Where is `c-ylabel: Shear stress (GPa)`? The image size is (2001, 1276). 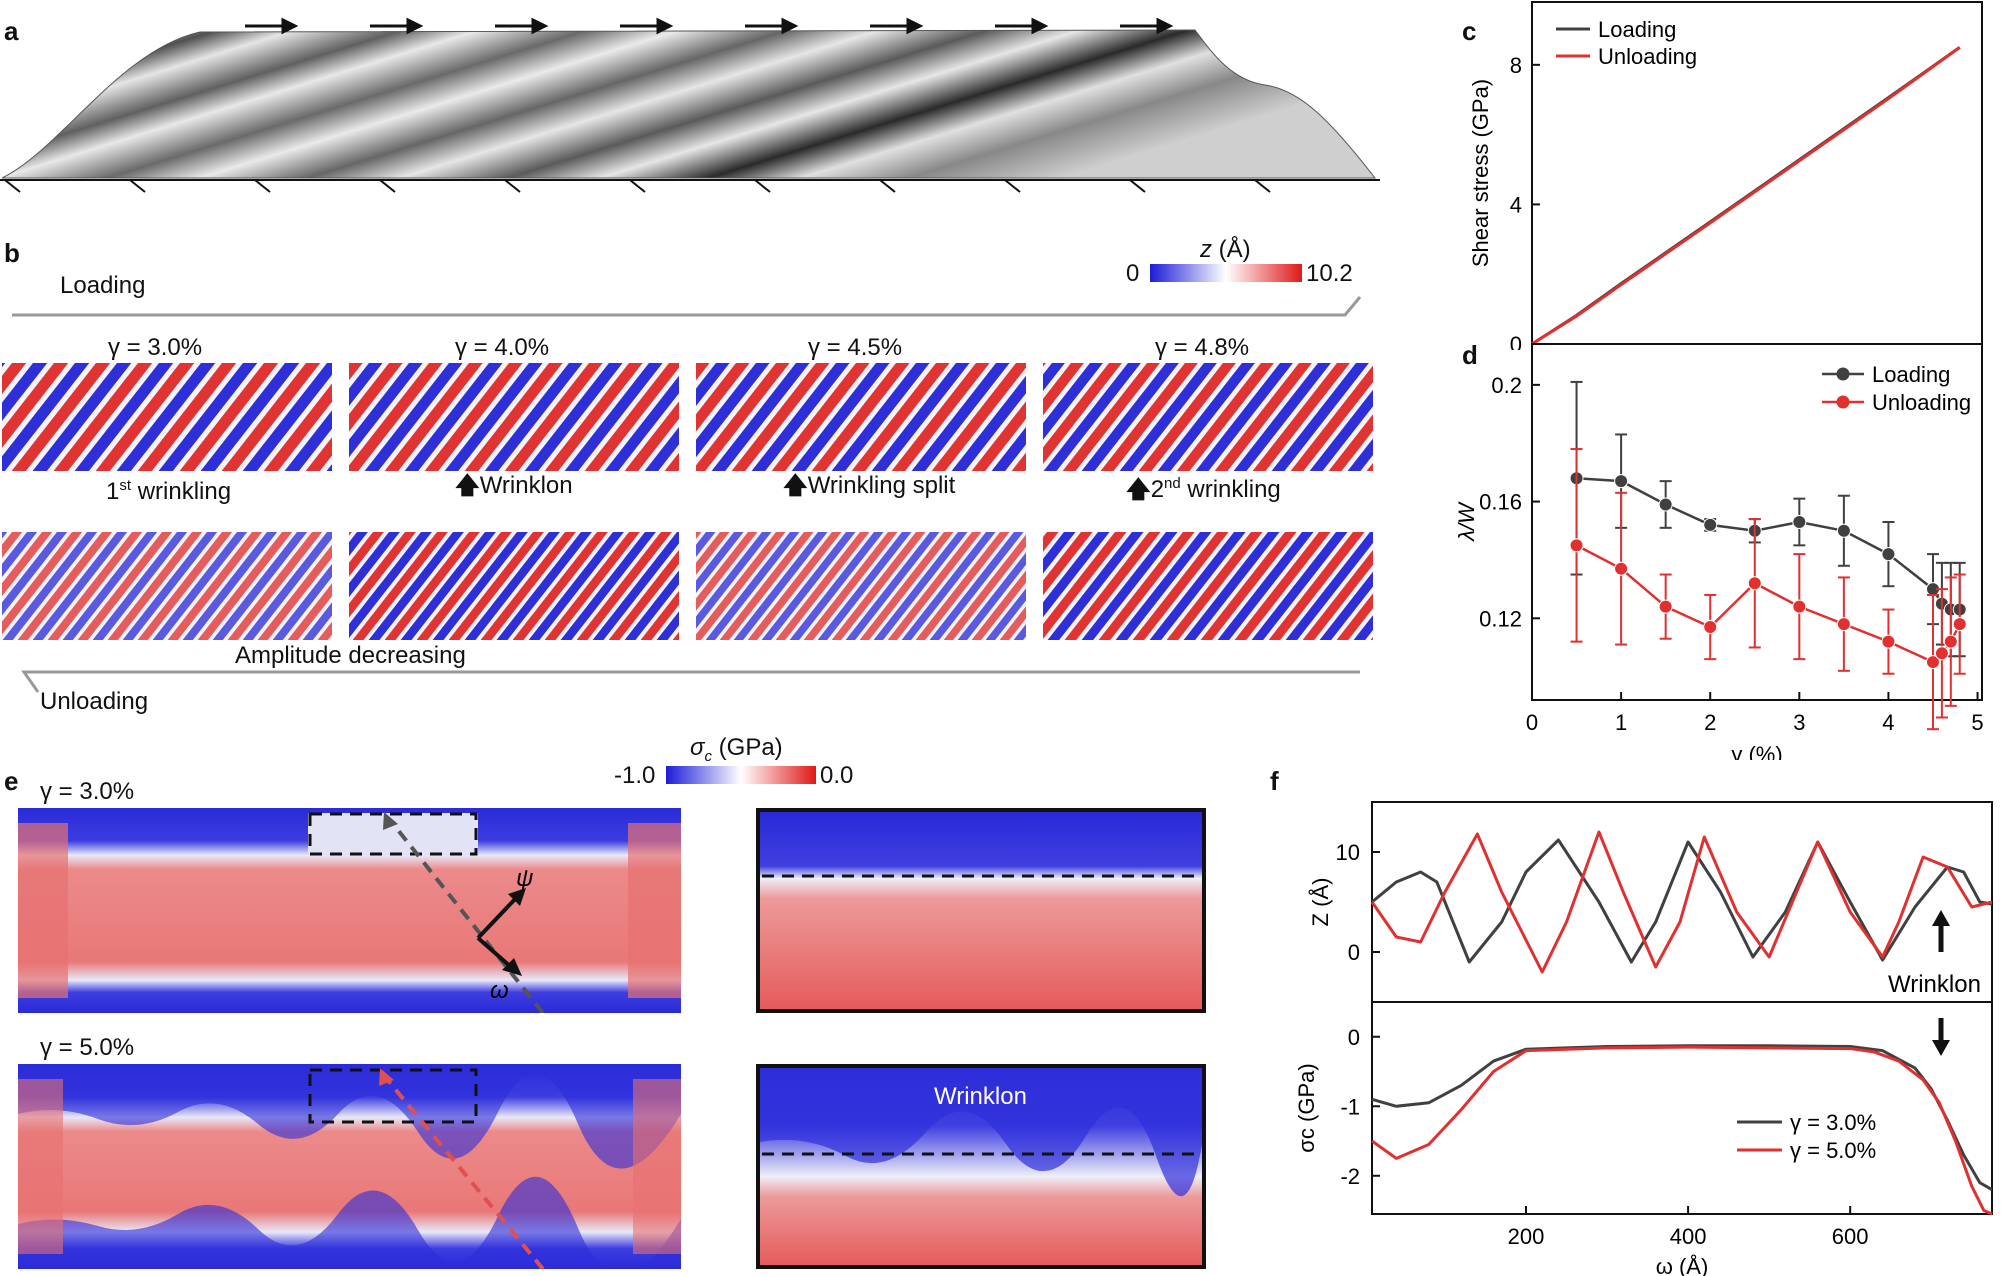 c-ylabel: Shear stress (GPa) is located at coordinates (1480, 173).